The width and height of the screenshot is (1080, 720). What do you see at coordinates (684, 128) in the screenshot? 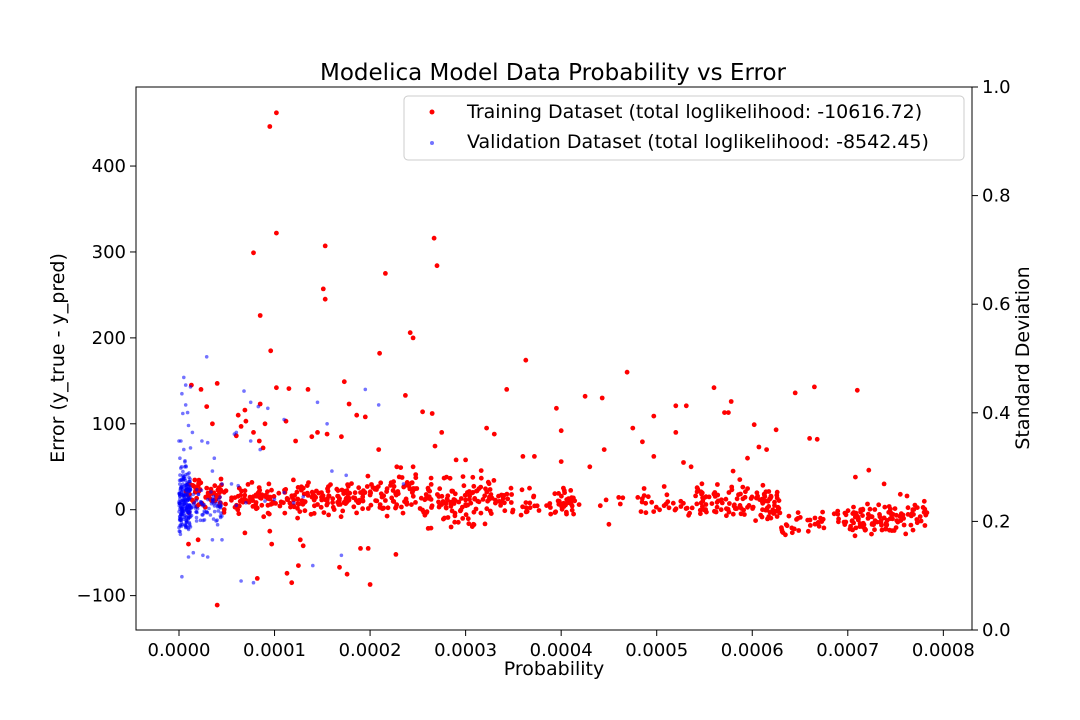
I see `legend-box` at bounding box center [684, 128].